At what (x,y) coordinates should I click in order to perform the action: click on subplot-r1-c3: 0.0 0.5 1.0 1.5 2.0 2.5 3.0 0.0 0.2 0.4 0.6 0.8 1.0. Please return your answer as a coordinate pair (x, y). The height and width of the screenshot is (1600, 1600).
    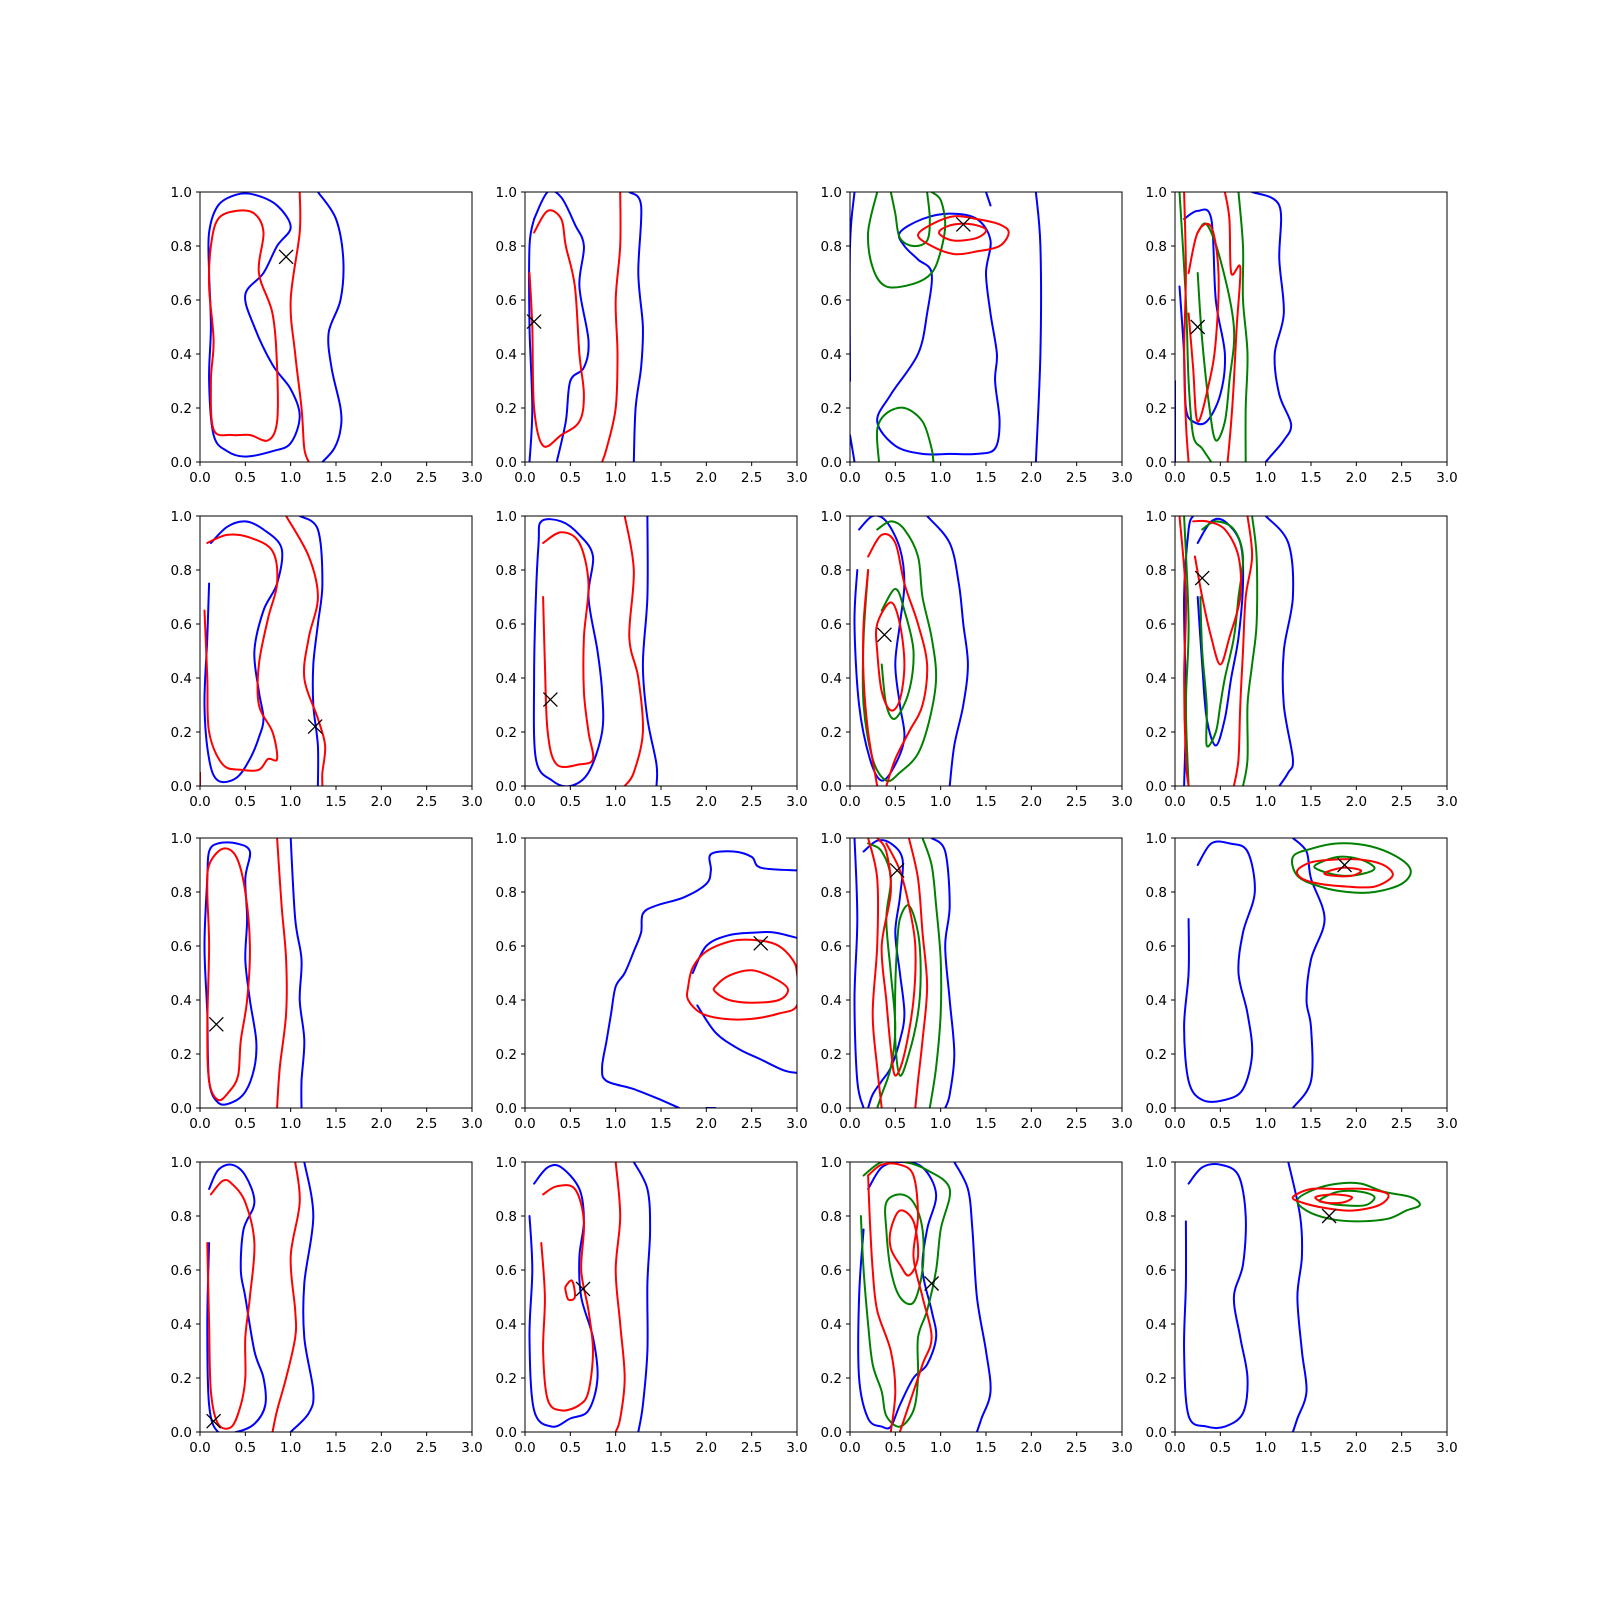
    Looking at the image, I should click on (977, 335).